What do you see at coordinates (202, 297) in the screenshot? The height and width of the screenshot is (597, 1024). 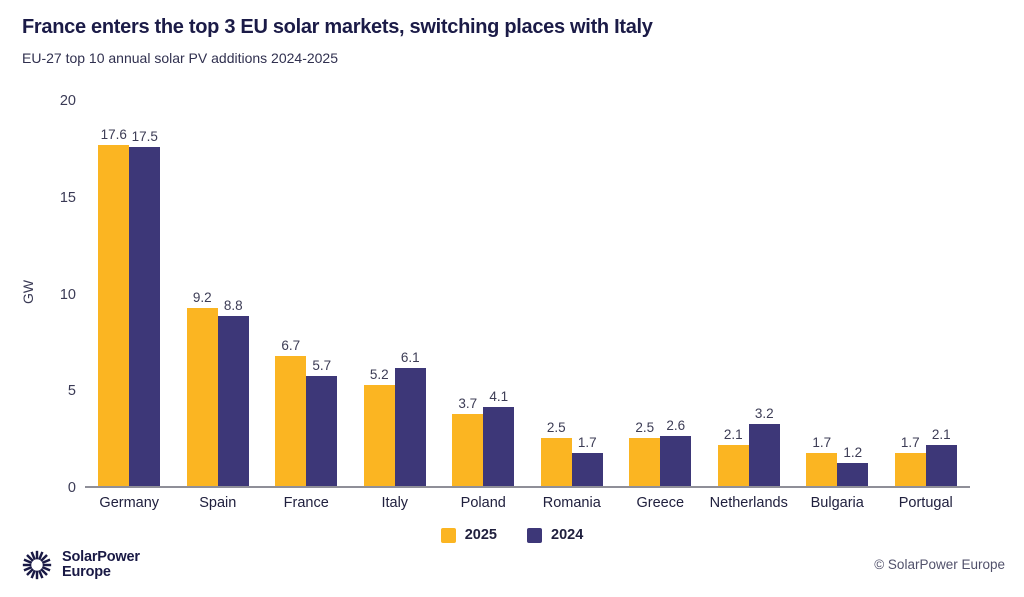 I see `bar-value-label: 9.2` at bounding box center [202, 297].